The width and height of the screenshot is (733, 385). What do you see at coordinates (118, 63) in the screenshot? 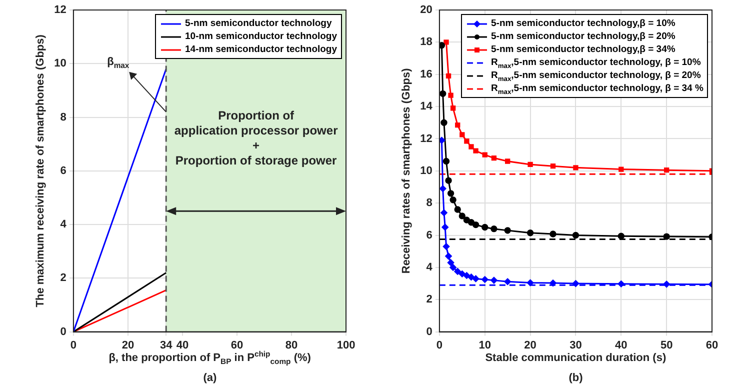
I see `annotation: β$_{max}$` at bounding box center [118, 63].